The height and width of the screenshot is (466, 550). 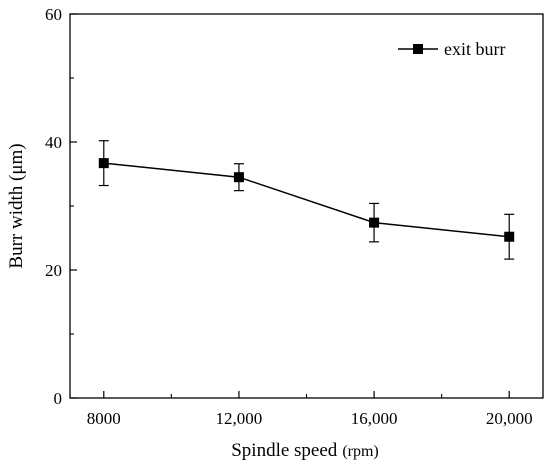 I want to click on series-line, so click(x=306, y=200).